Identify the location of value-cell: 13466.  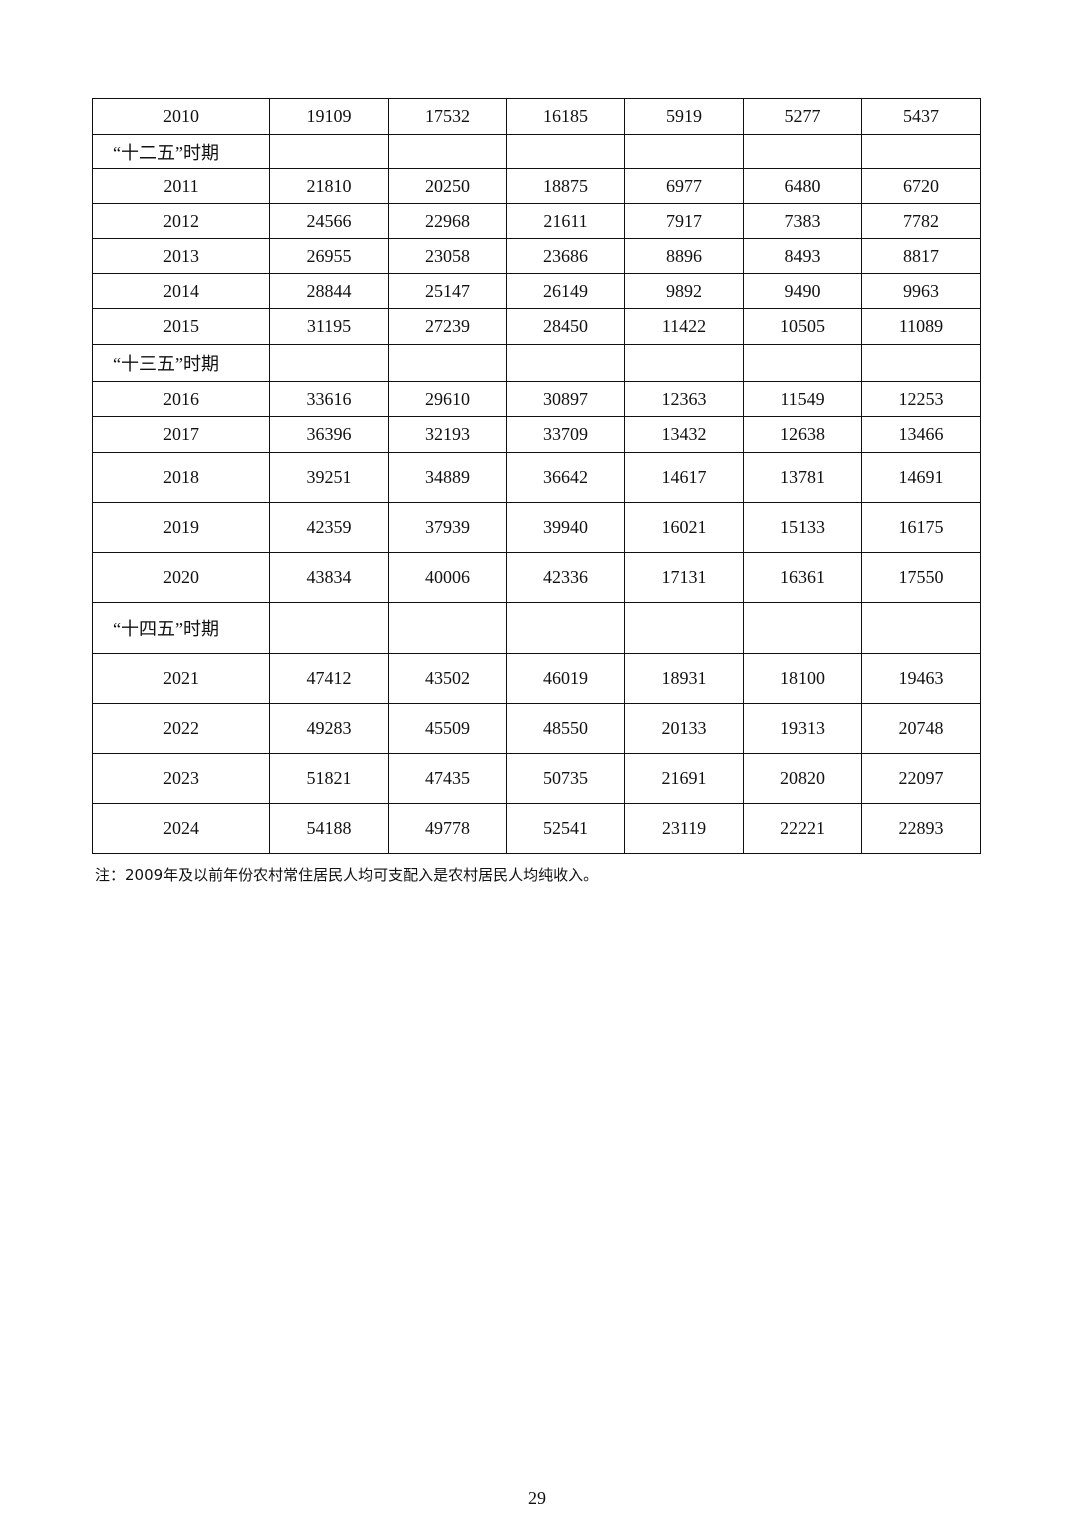
(921, 434).